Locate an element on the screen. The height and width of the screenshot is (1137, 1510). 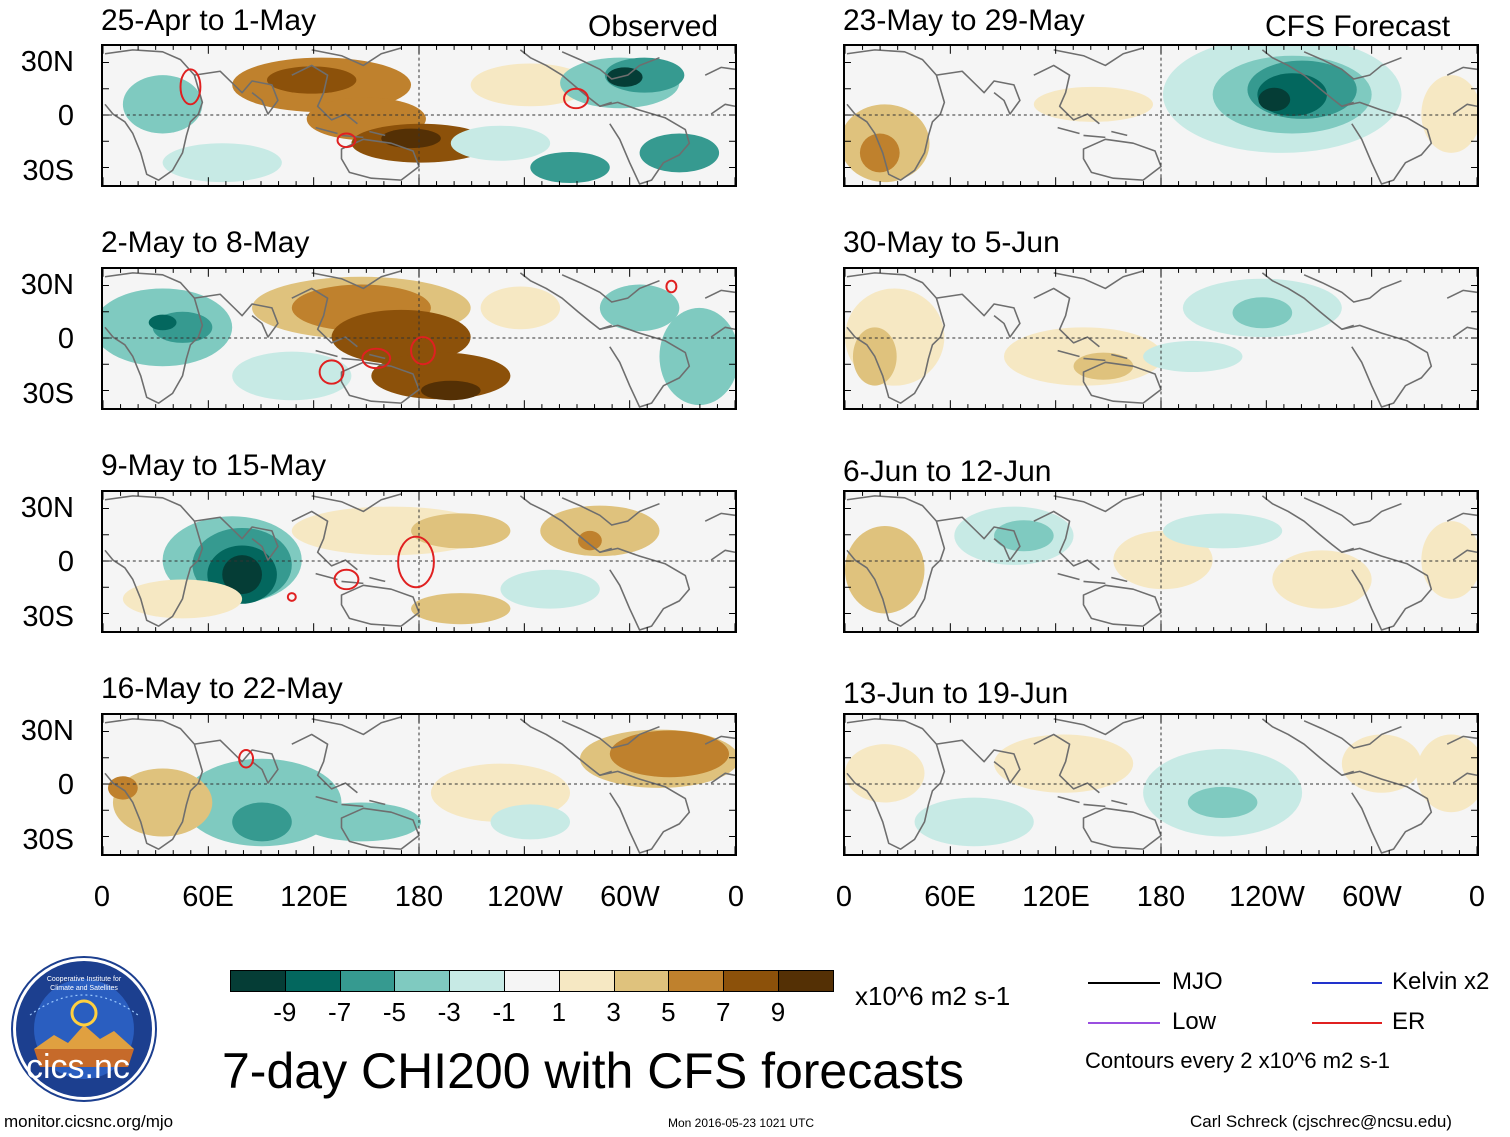
colorbar-units: x10^6 m2 s-1 is located at coordinates (933, 996).